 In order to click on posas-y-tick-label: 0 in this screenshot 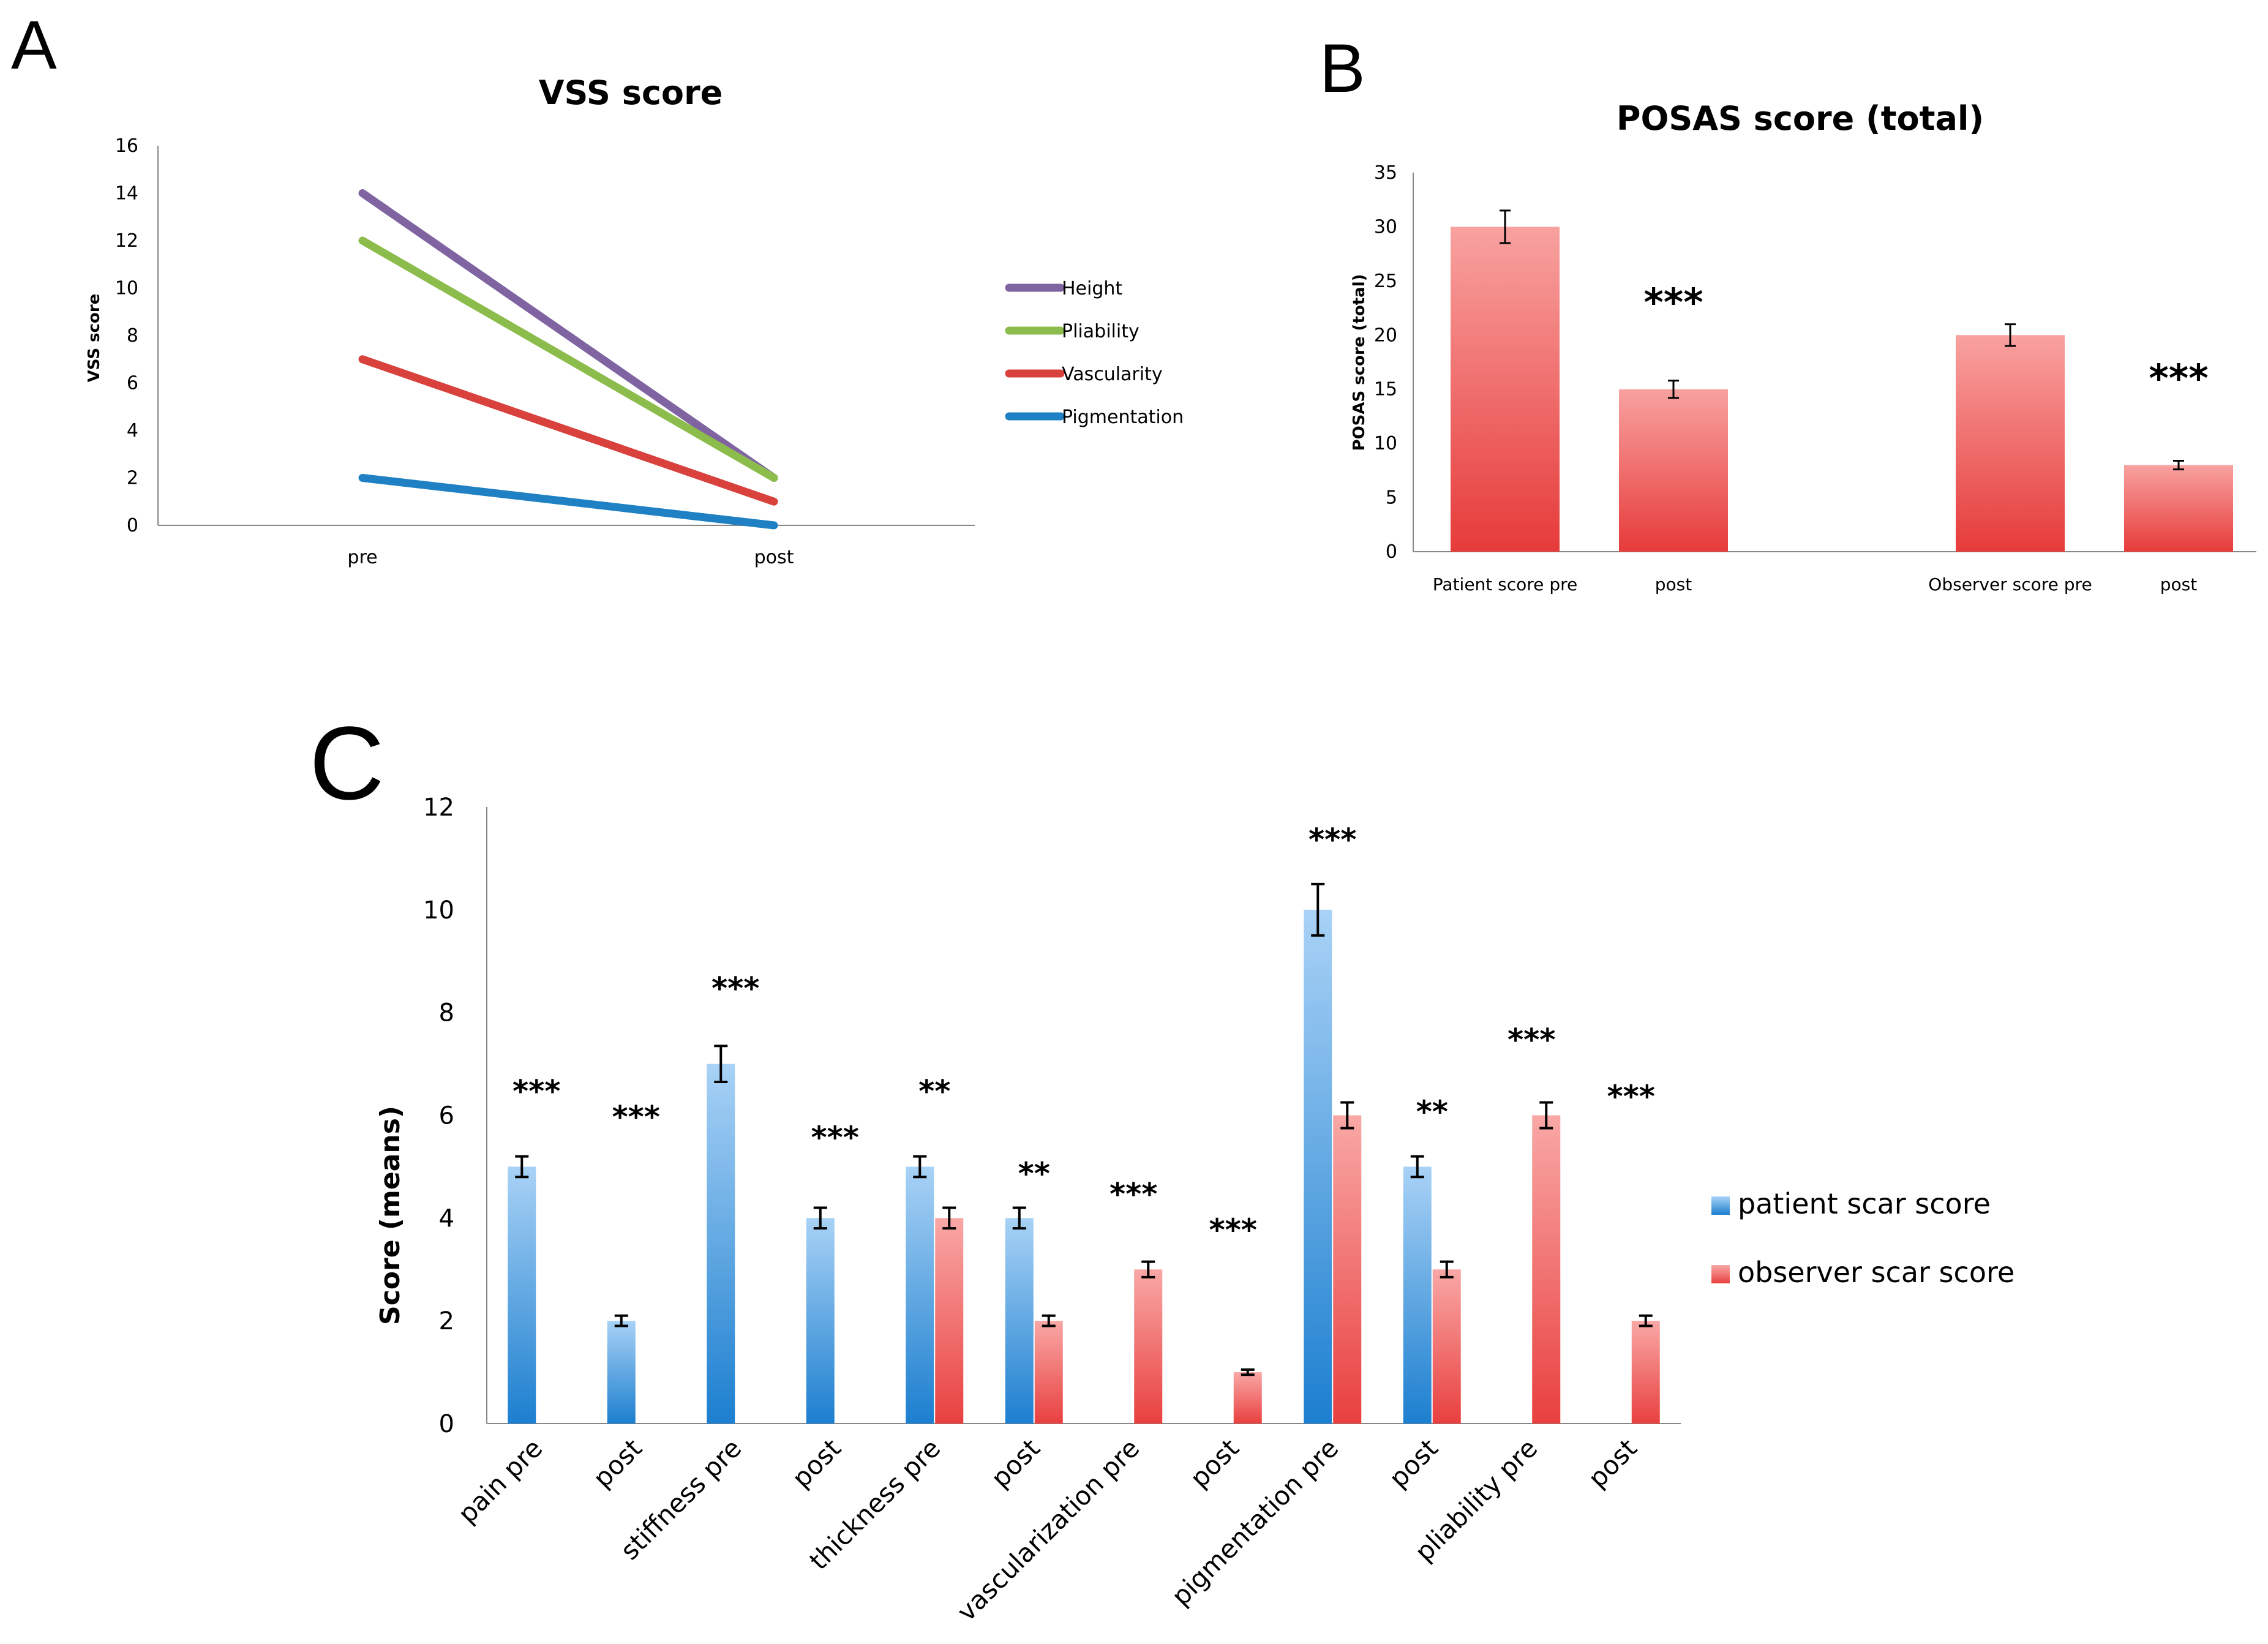, I will do `click(1391, 552)`.